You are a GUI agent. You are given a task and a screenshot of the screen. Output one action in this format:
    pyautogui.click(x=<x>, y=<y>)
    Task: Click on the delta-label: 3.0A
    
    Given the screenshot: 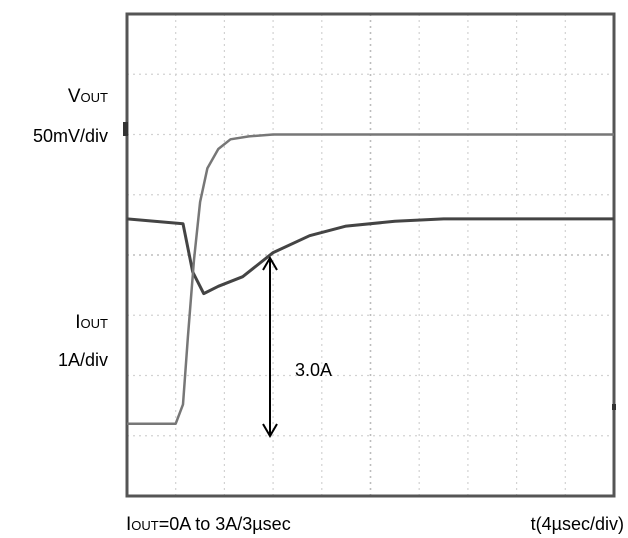 What is the action you would take?
    pyautogui.click(x=314, y=370)
    